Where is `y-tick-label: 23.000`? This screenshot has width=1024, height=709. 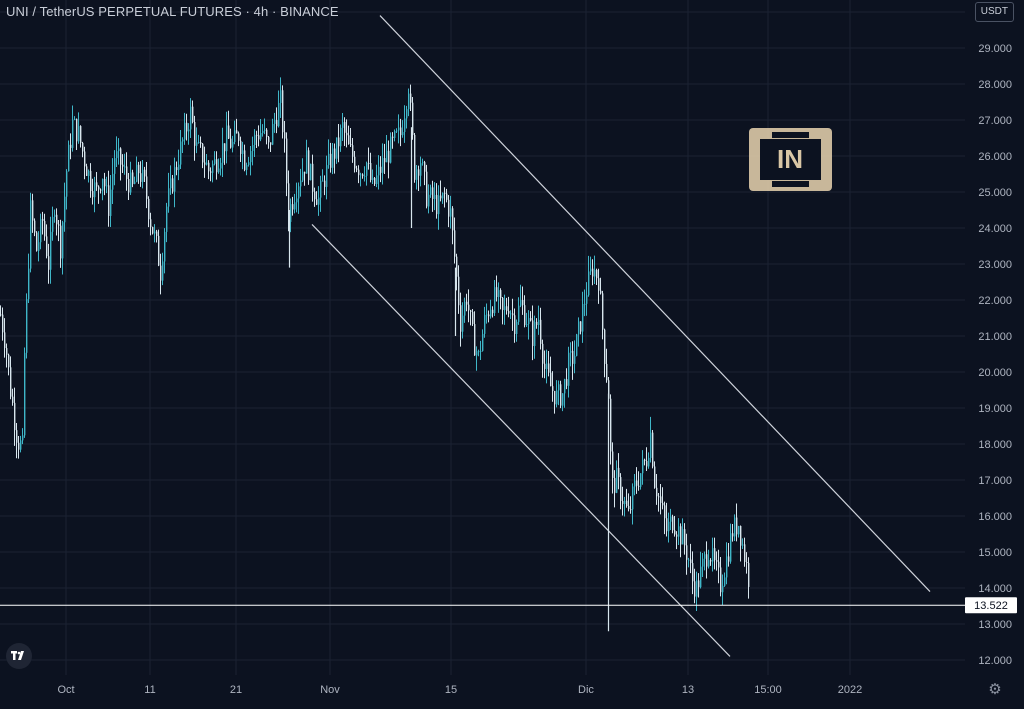
y-tick-label: 23.000 is located at coordinates (995, 265).